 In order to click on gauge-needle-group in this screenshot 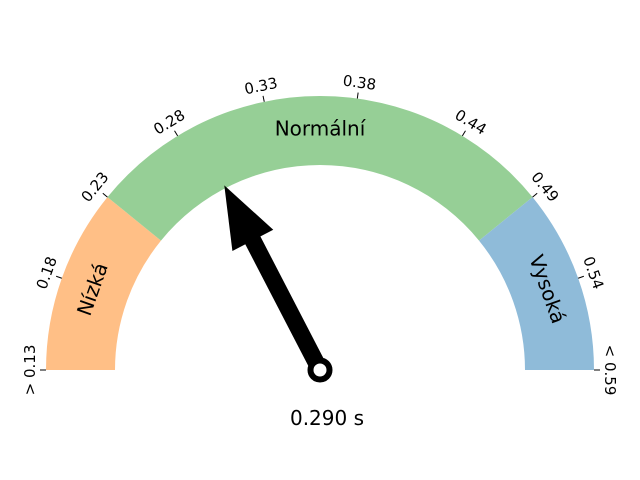, I will do `click(278, 284)`.